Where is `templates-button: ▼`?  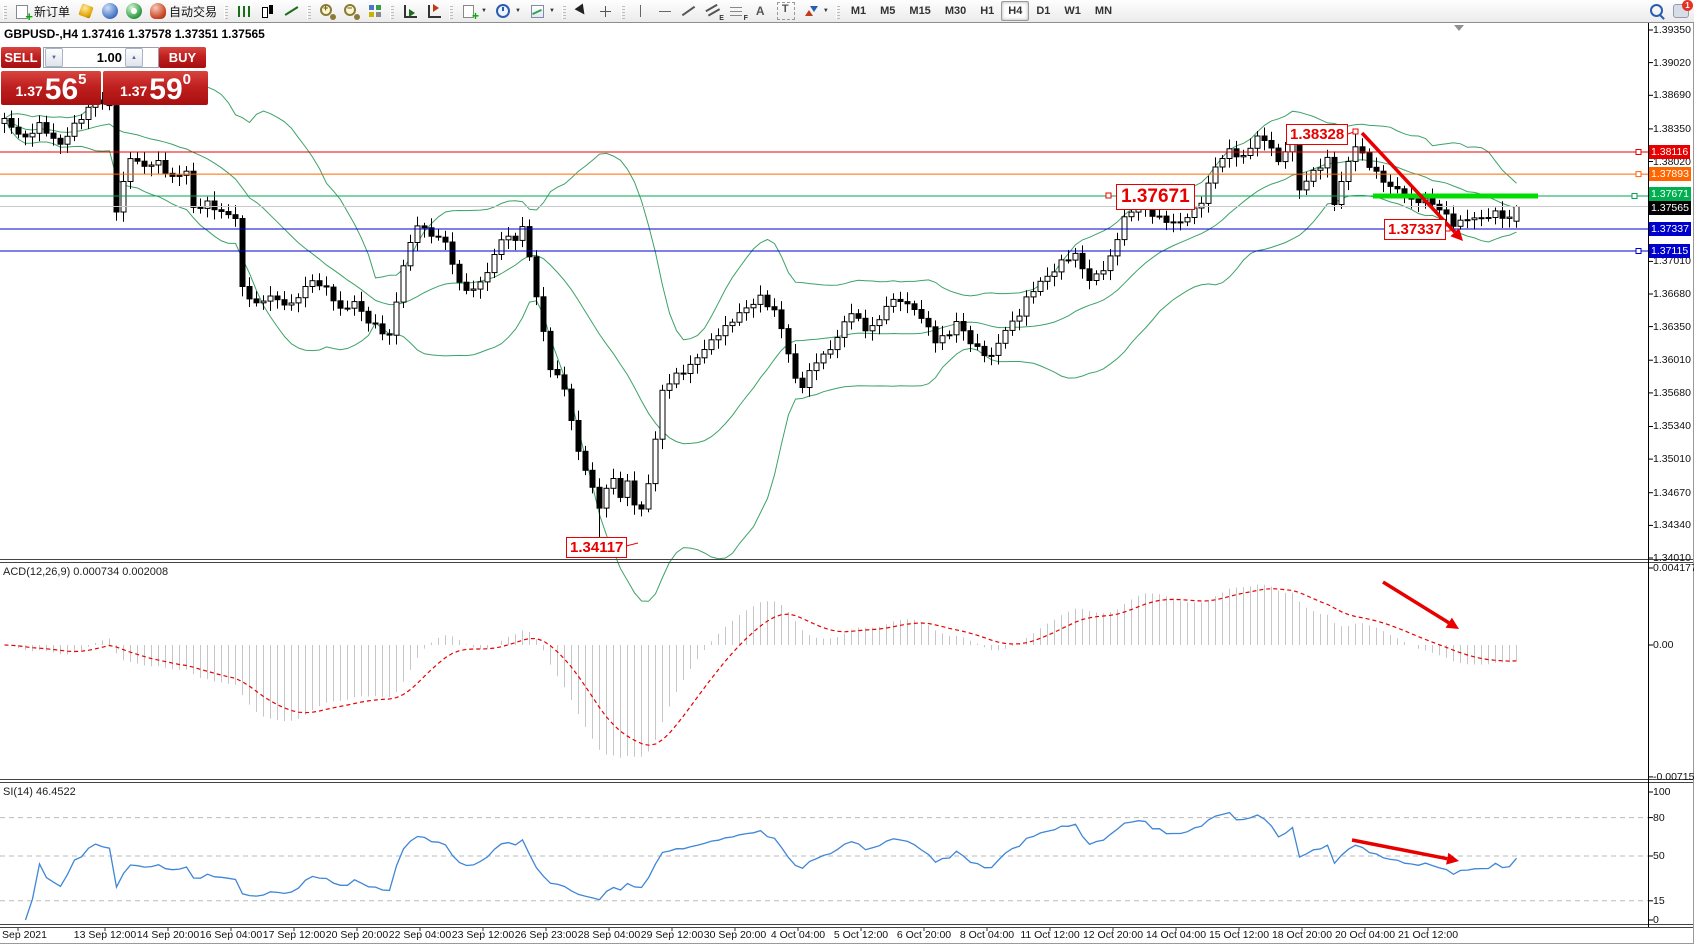
templates-button: ▼ is located at coordinates (542, 11).